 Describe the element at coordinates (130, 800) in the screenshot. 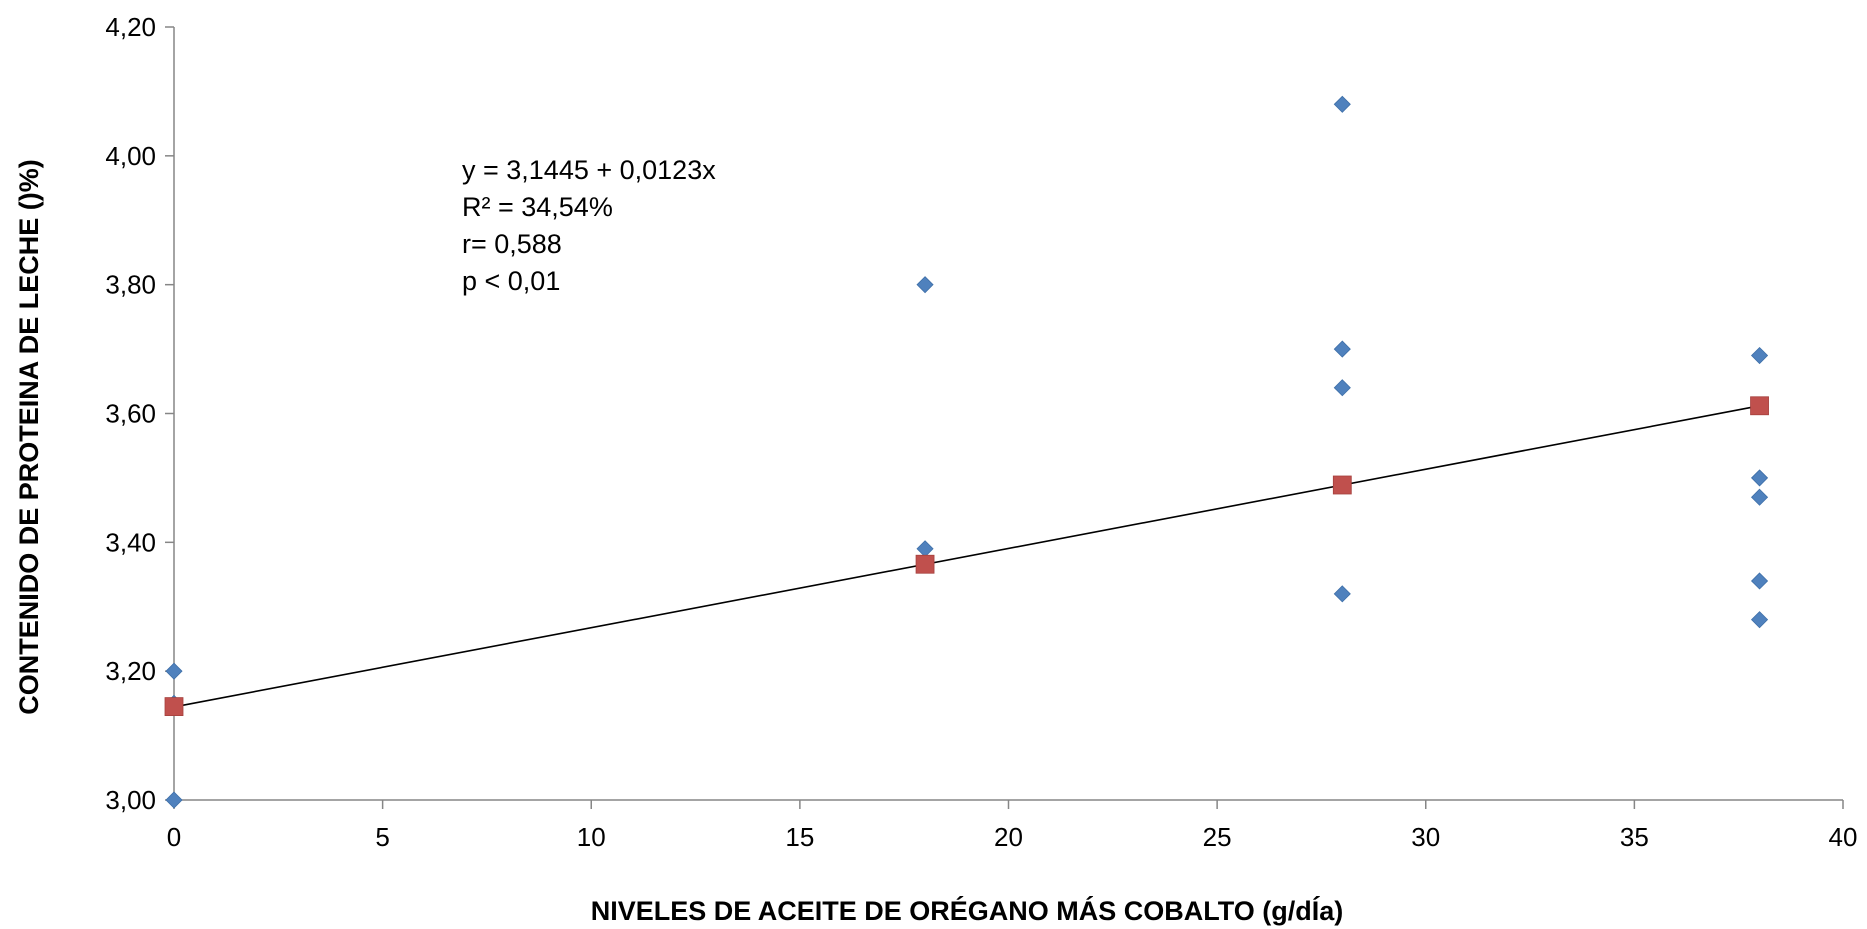

I see `y-tick-label: 3,00` at that location.